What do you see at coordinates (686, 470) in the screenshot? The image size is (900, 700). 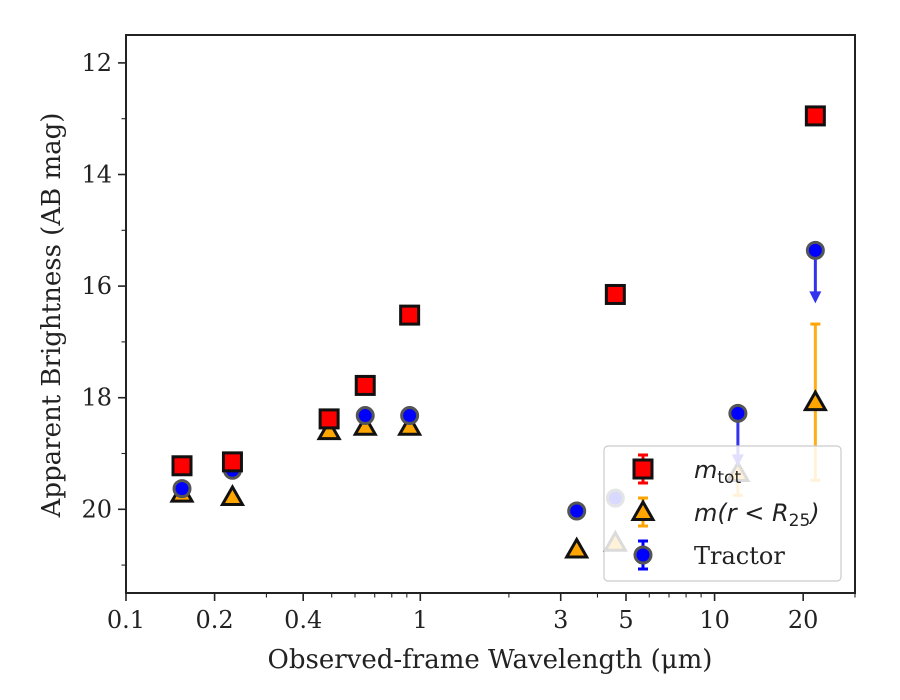 I see `legend-entry-0: mtot` at bounding box center [686, 470].